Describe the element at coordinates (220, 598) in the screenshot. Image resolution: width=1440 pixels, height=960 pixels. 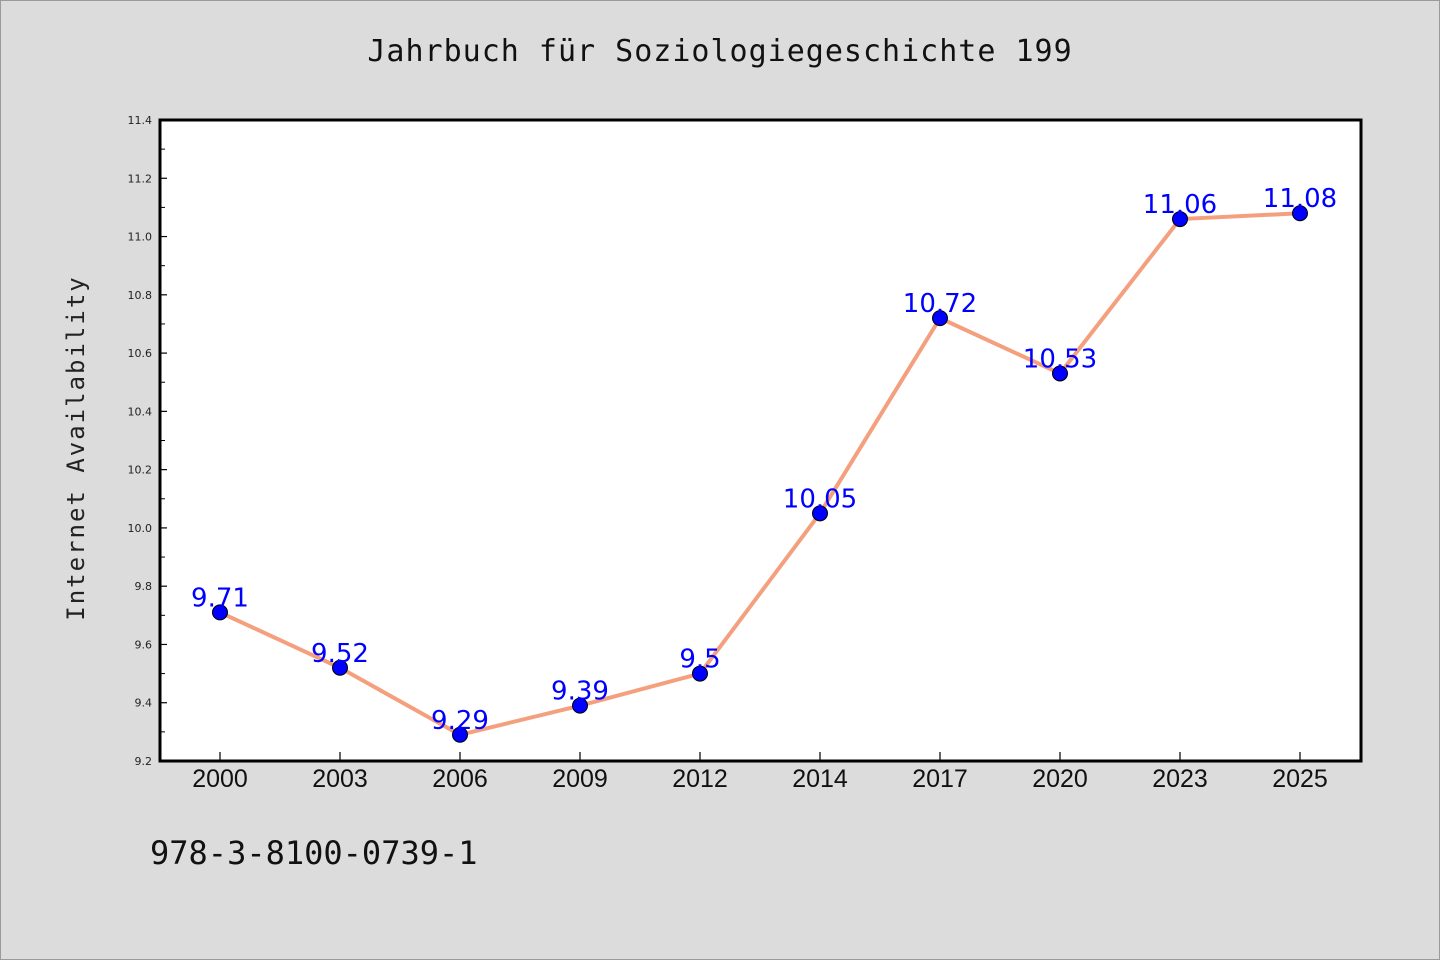
I see `data-label: 9.71` at that location.